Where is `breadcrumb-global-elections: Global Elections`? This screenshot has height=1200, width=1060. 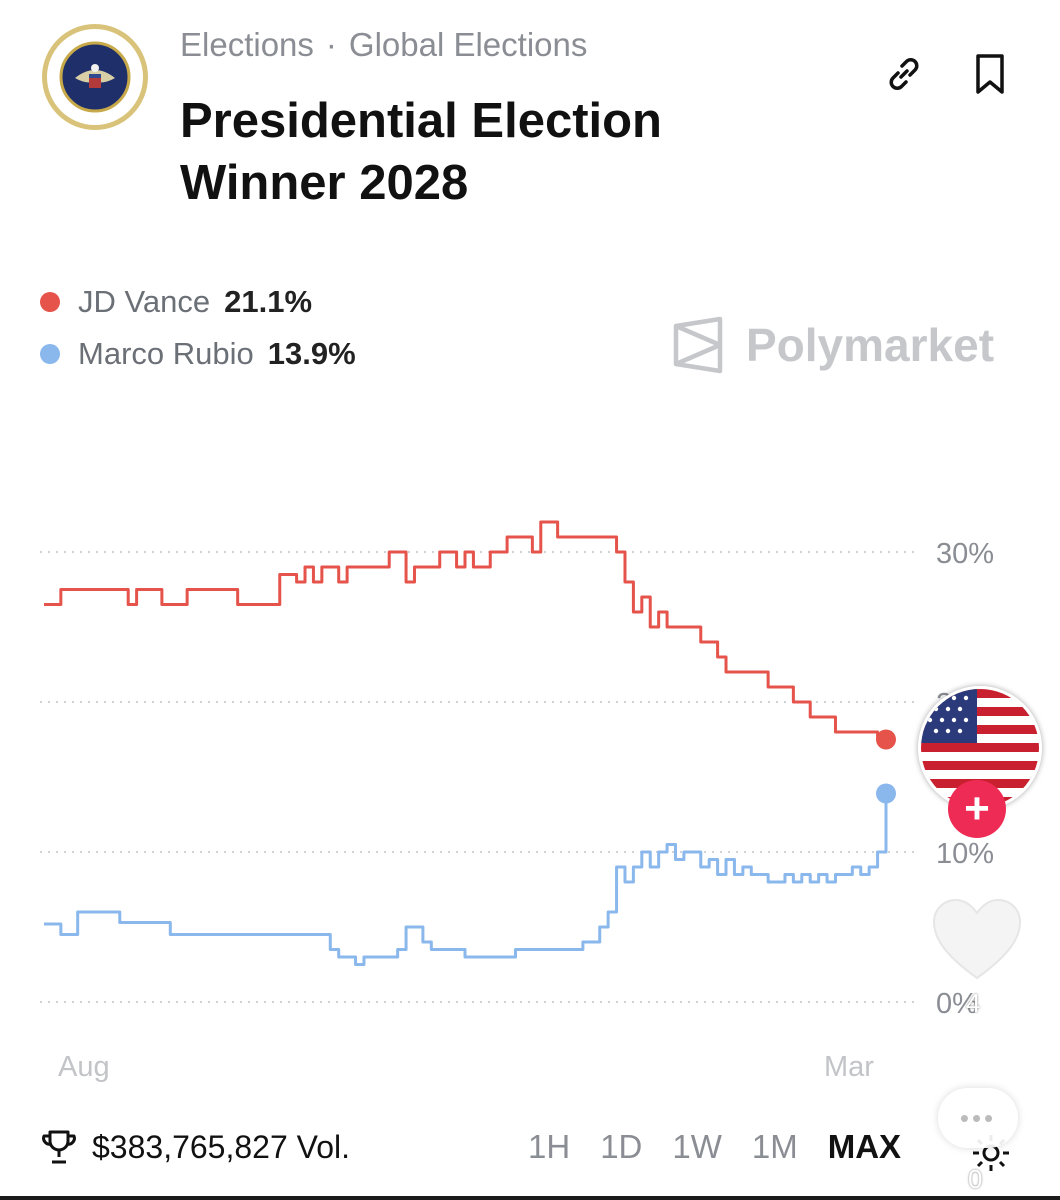 breadcrumb-global-elections: Global Elections is located at coordinates (468, 44).